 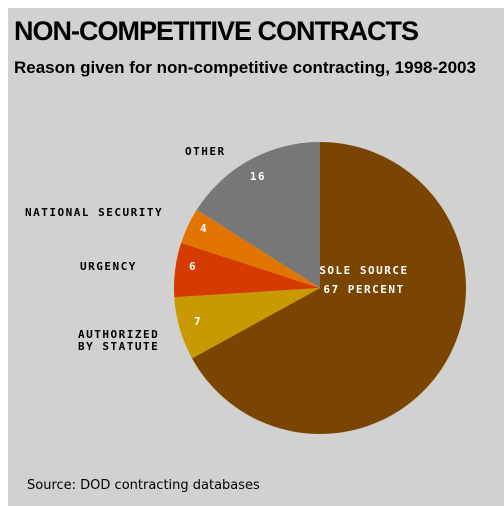 I want to click on slice-label-other: 16, so click(x=258, y=176).